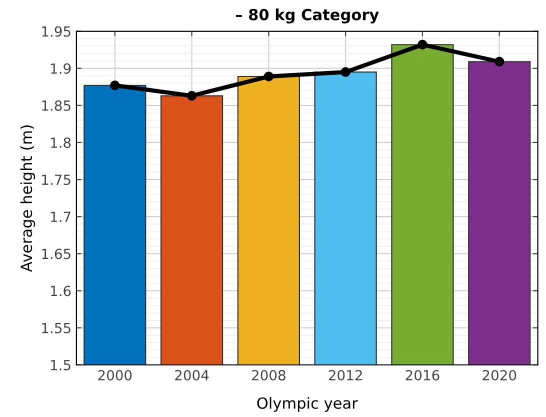 The height and width of the screenshot is (417, 546). What do you see at coordinates (56, 31) in the screenshot?
I see `y-tick-label: 1.95` at bounding box center [56, 31].